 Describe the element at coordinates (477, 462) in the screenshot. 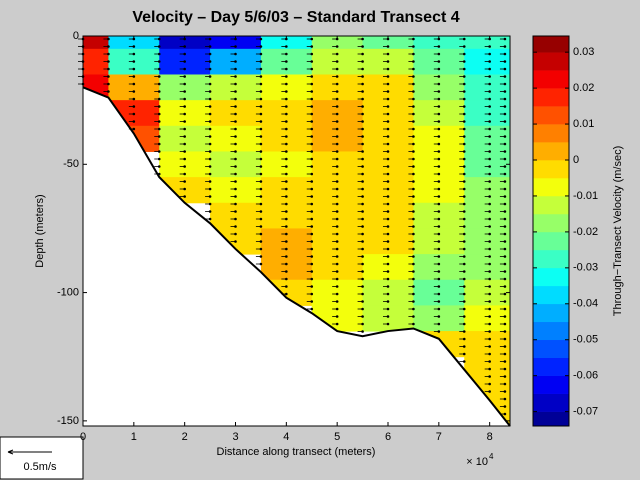

I see `x-multiplier: × 10` at that location.